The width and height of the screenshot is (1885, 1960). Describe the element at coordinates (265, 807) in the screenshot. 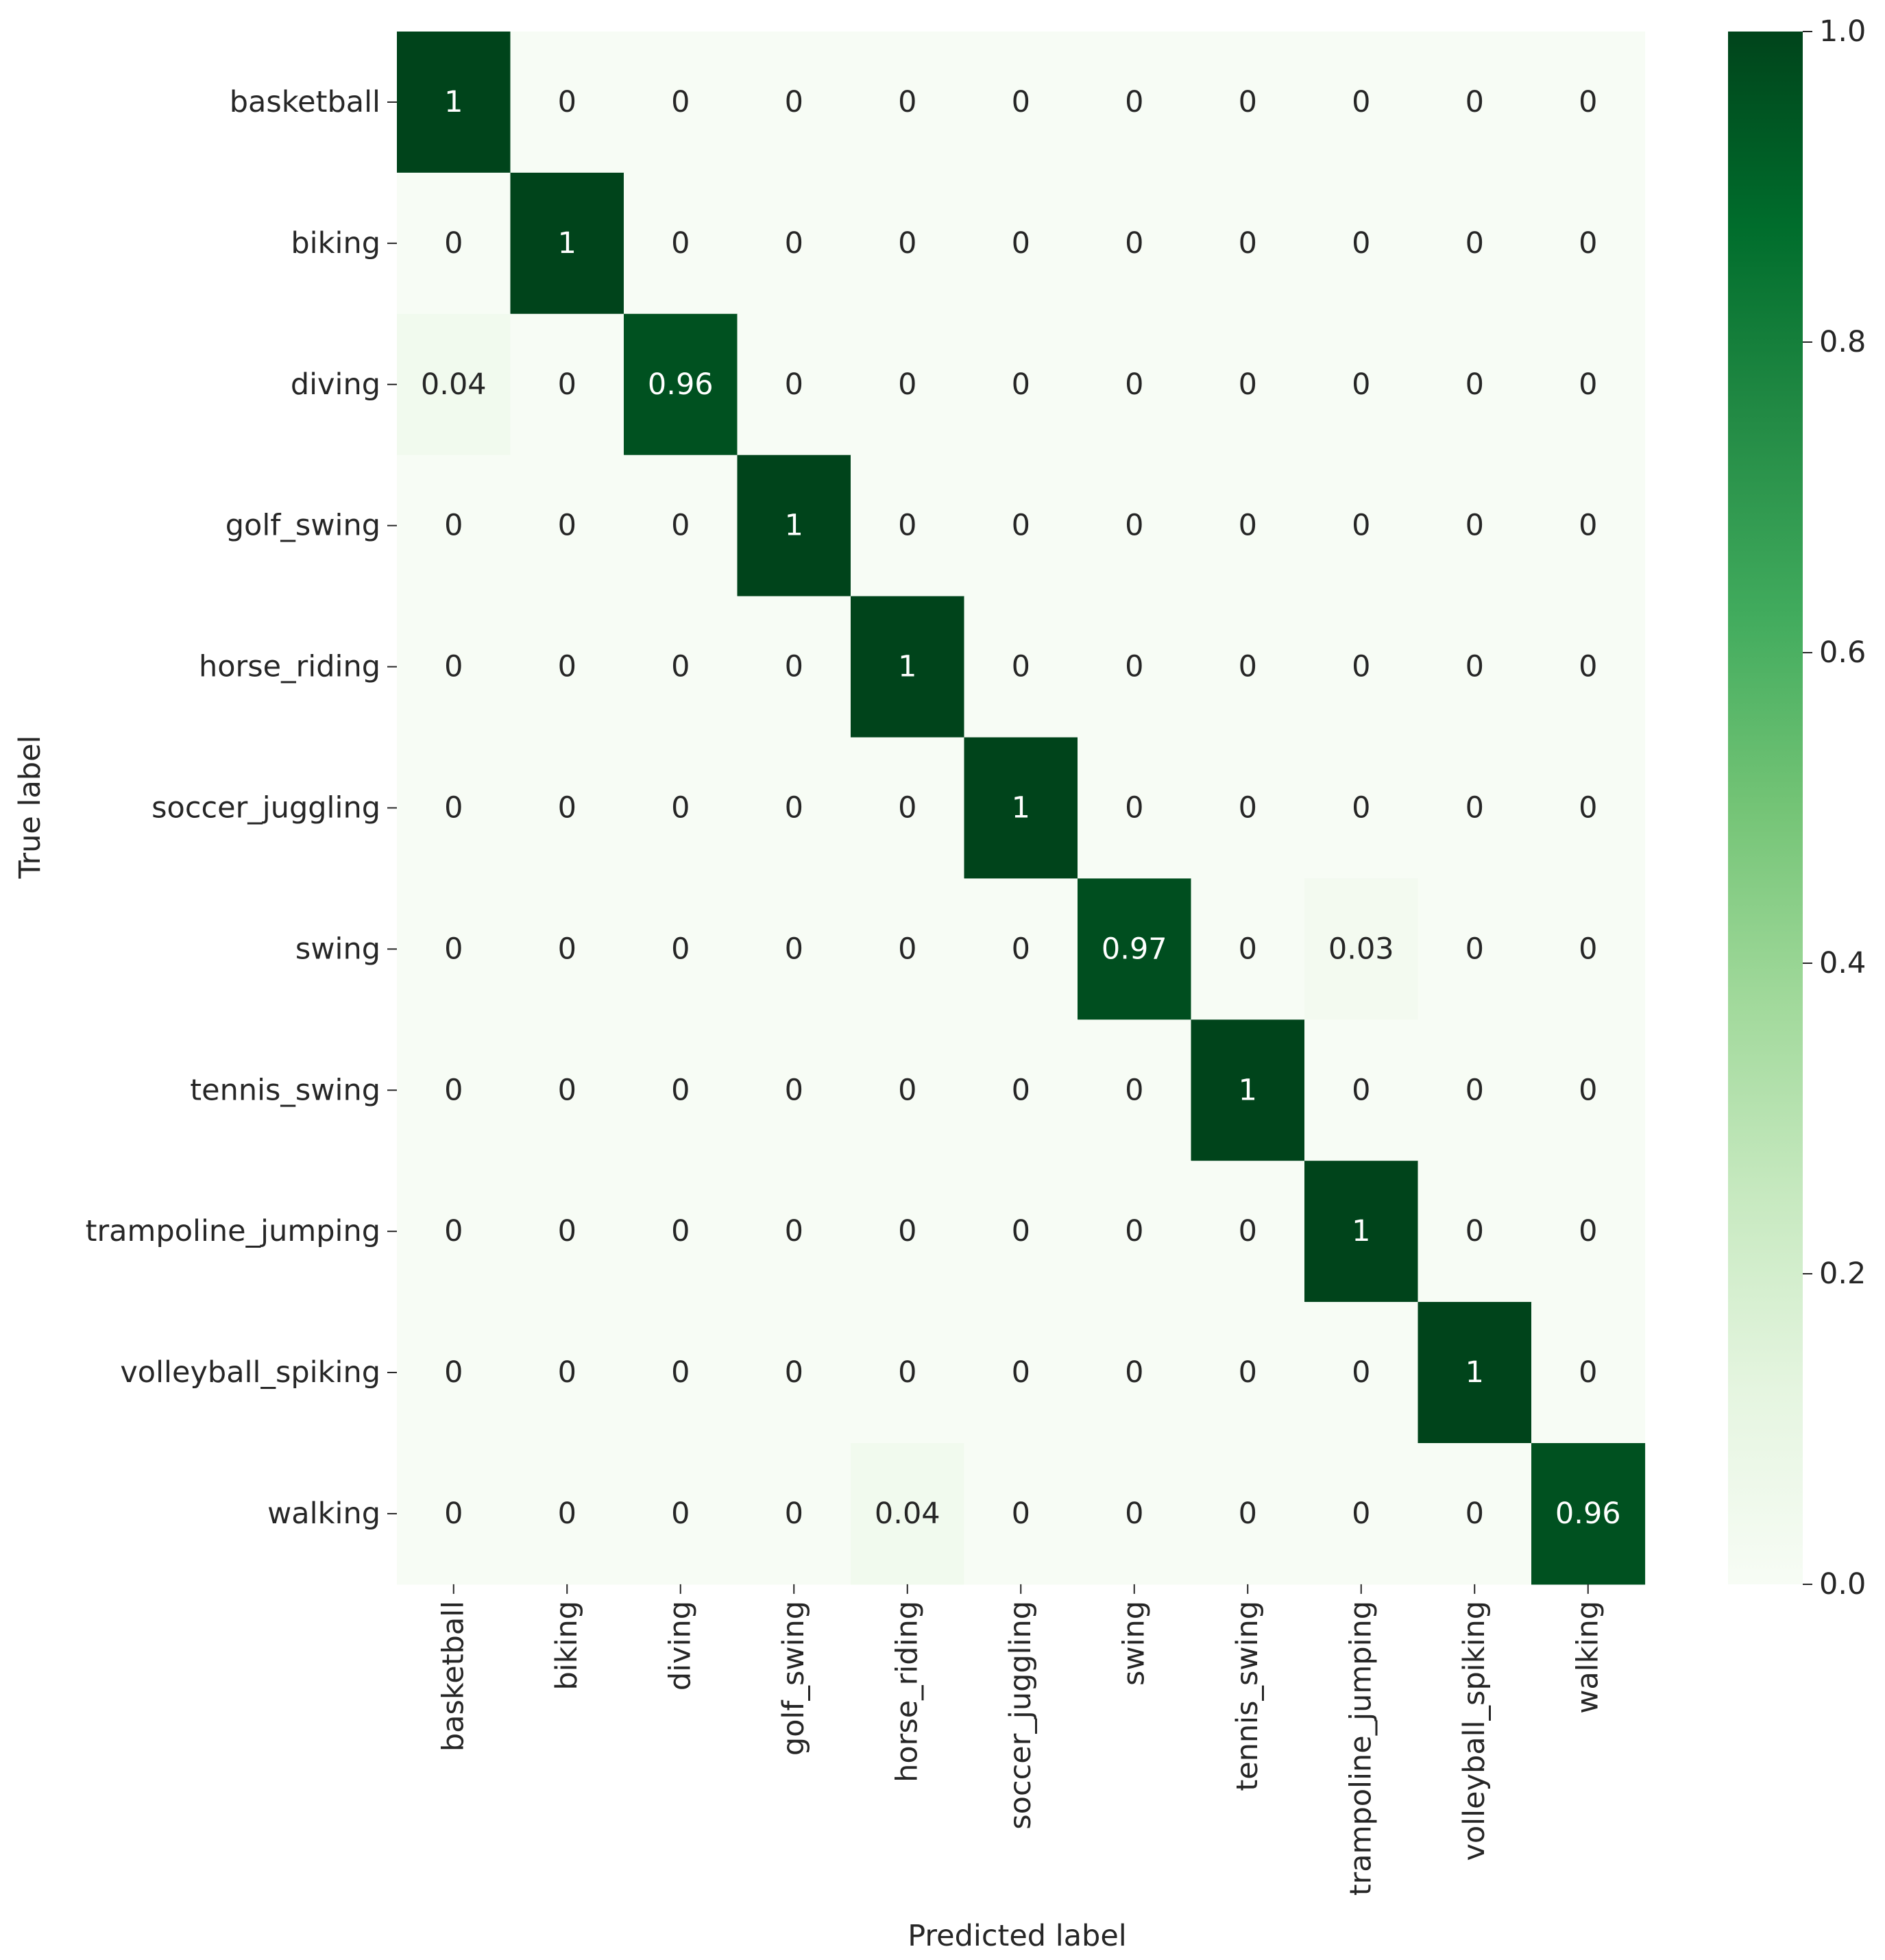

I see `y-tick-label: soccer_juggling` at that location.